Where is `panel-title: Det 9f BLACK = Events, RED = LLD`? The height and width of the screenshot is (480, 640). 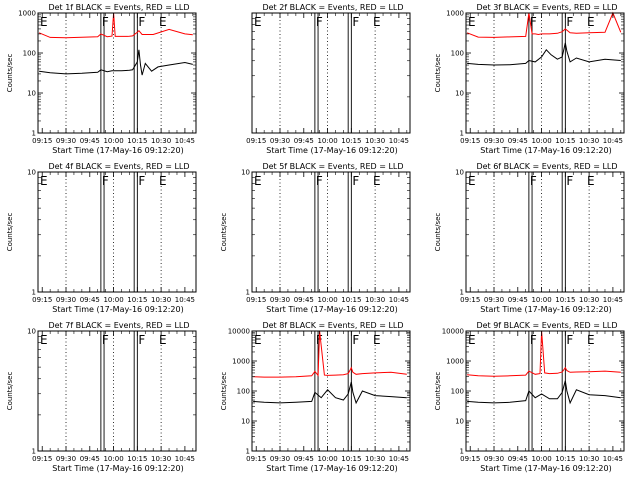
panel-title: Det 9f BLACK = Events, RED = LLD is located at coordinates (546, 325).